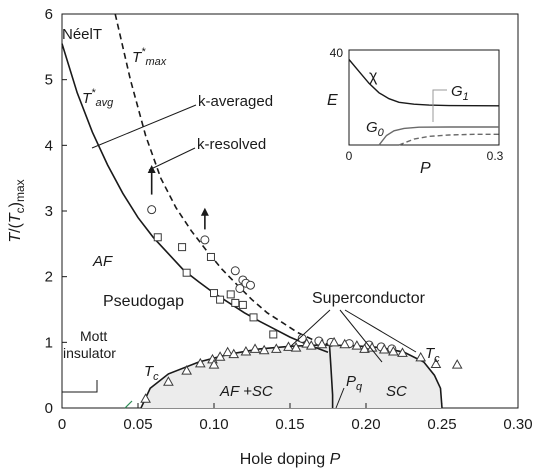 The height and width of the screenshot is (472, 550). What do you see at coordinates (439, 105) in the screenshot?
I see `inset-g1-pointer` at bounding box center [439, 105].